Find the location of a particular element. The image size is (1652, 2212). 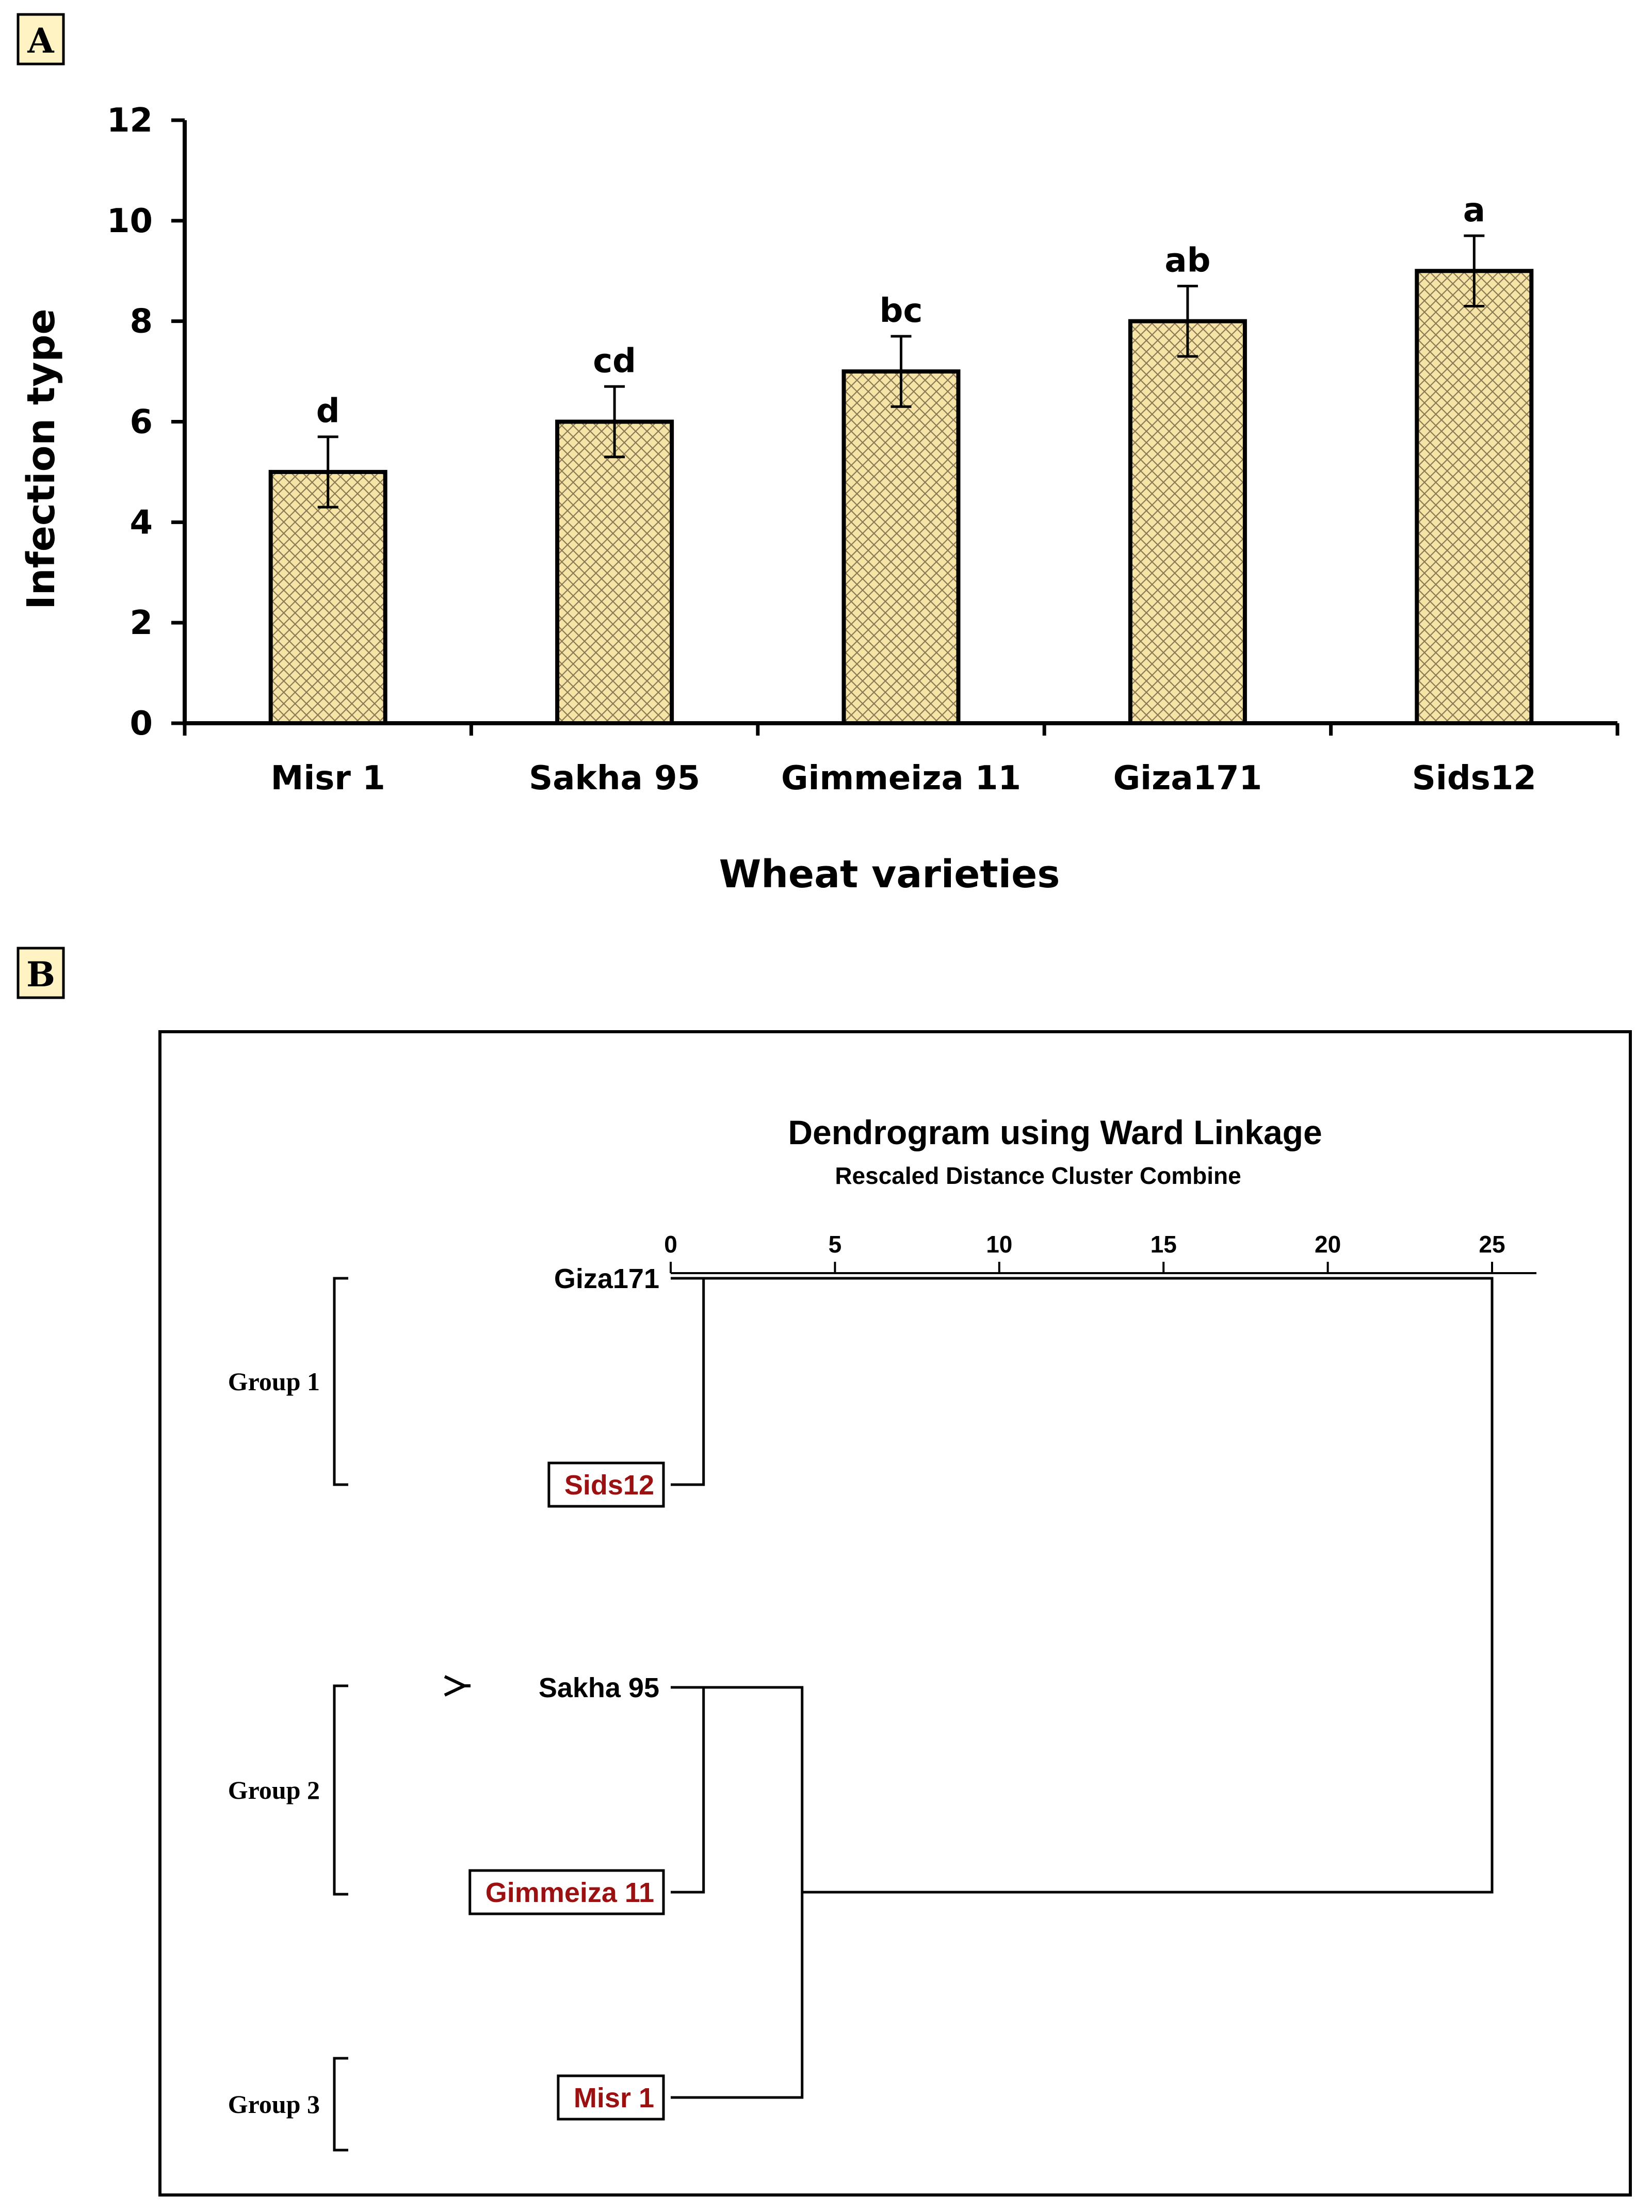

group-bracket: Group 3 is located at coordinates (288, 2104).